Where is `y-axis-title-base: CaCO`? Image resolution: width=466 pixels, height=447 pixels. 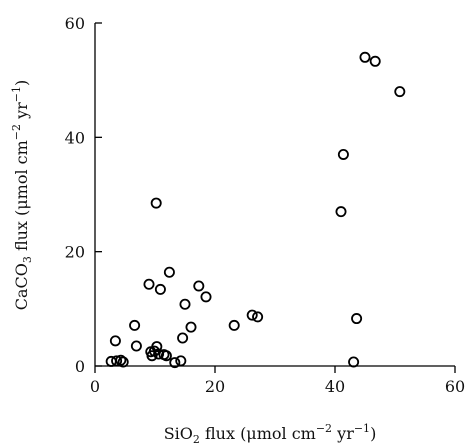 y-axis-title-base: CaCO is located at coordinates (21, 286).